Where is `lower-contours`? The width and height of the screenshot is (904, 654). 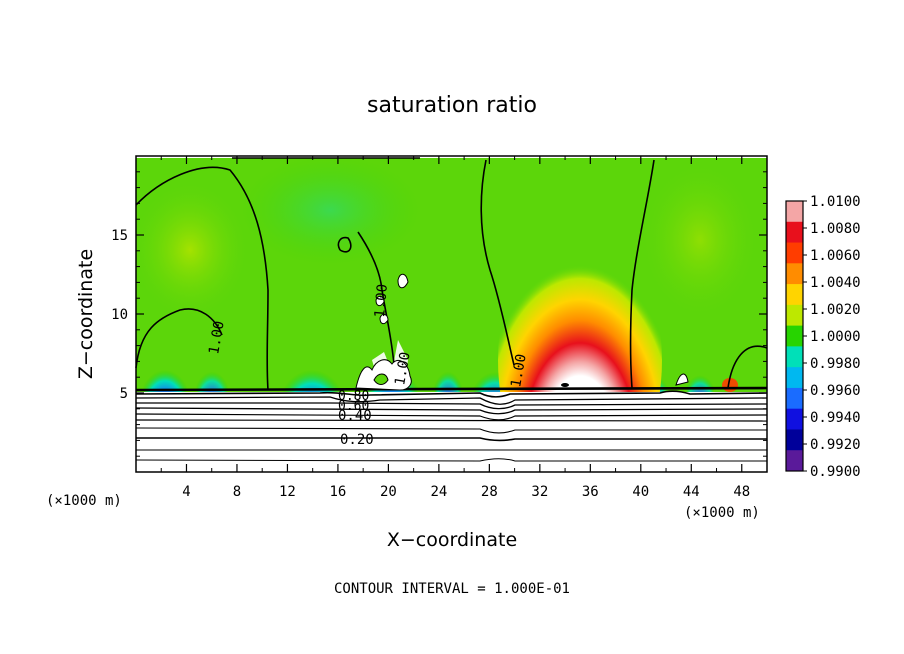
lower-contours is located at coordinates (451, 424).